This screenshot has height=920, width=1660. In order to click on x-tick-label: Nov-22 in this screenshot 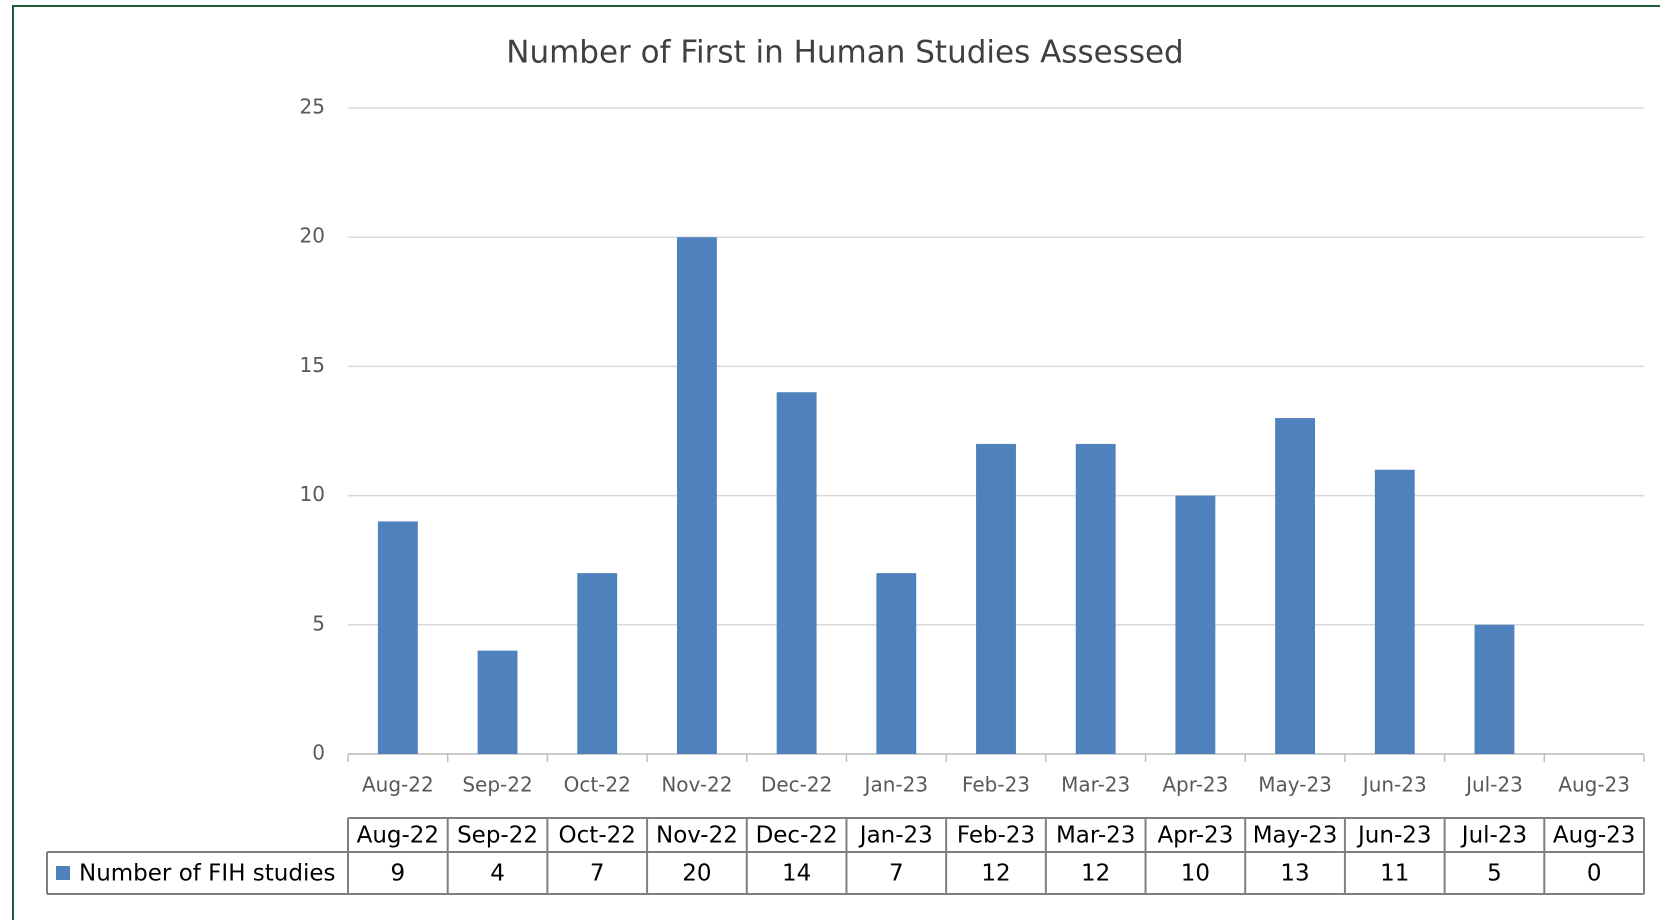, I will do `click(696, 785)`.